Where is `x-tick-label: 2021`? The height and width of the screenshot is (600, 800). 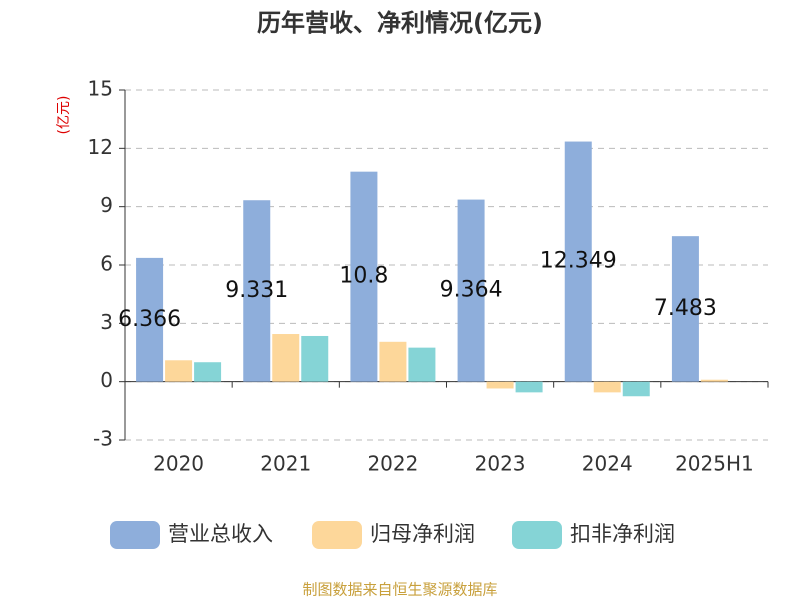 x-tick-label: 2021 is located at coordinates (285, 464).